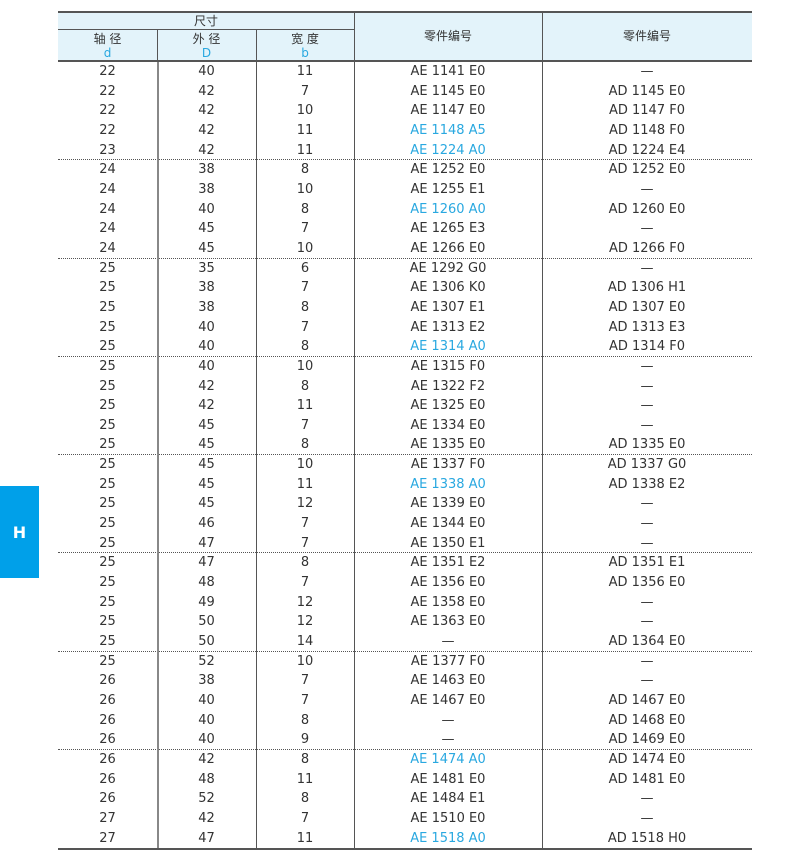 The image size is (796, 854). What do you see at coordinates (448, 563) in the screenshot?
I see `part-number-ae: AE 1351 E2` at bounding box center [448, 563].